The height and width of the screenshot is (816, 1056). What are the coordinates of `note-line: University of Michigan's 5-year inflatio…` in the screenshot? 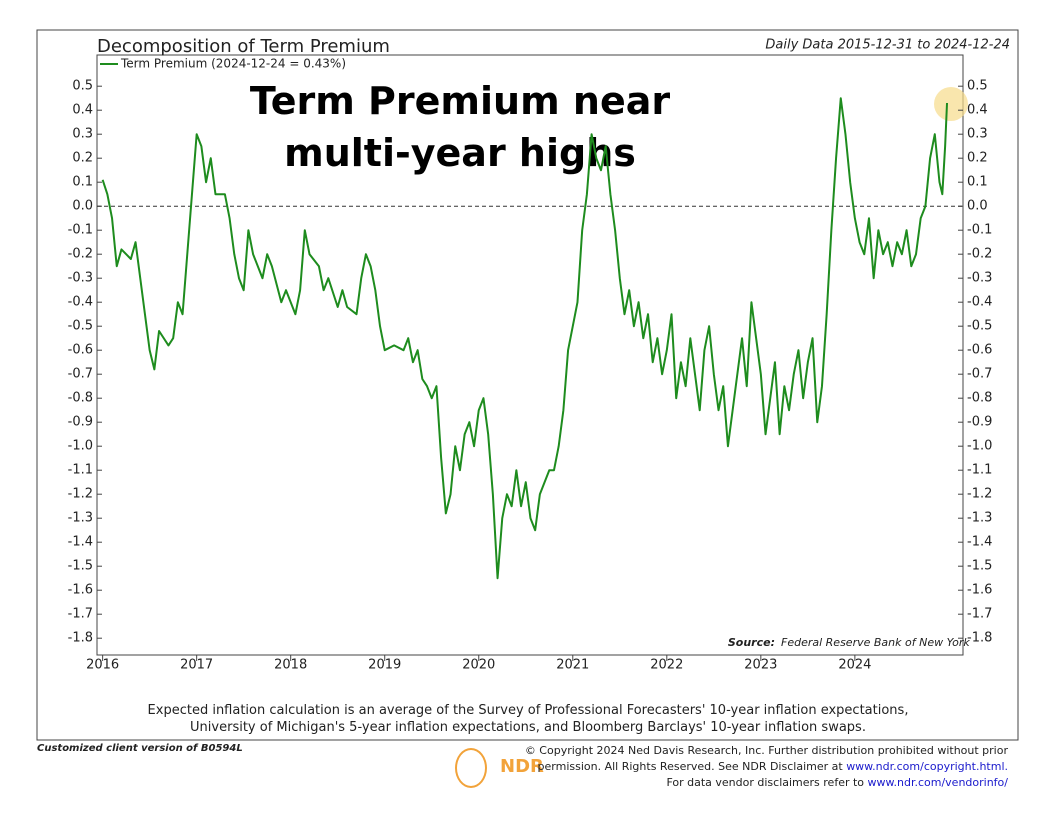 It's located at (528, 727).